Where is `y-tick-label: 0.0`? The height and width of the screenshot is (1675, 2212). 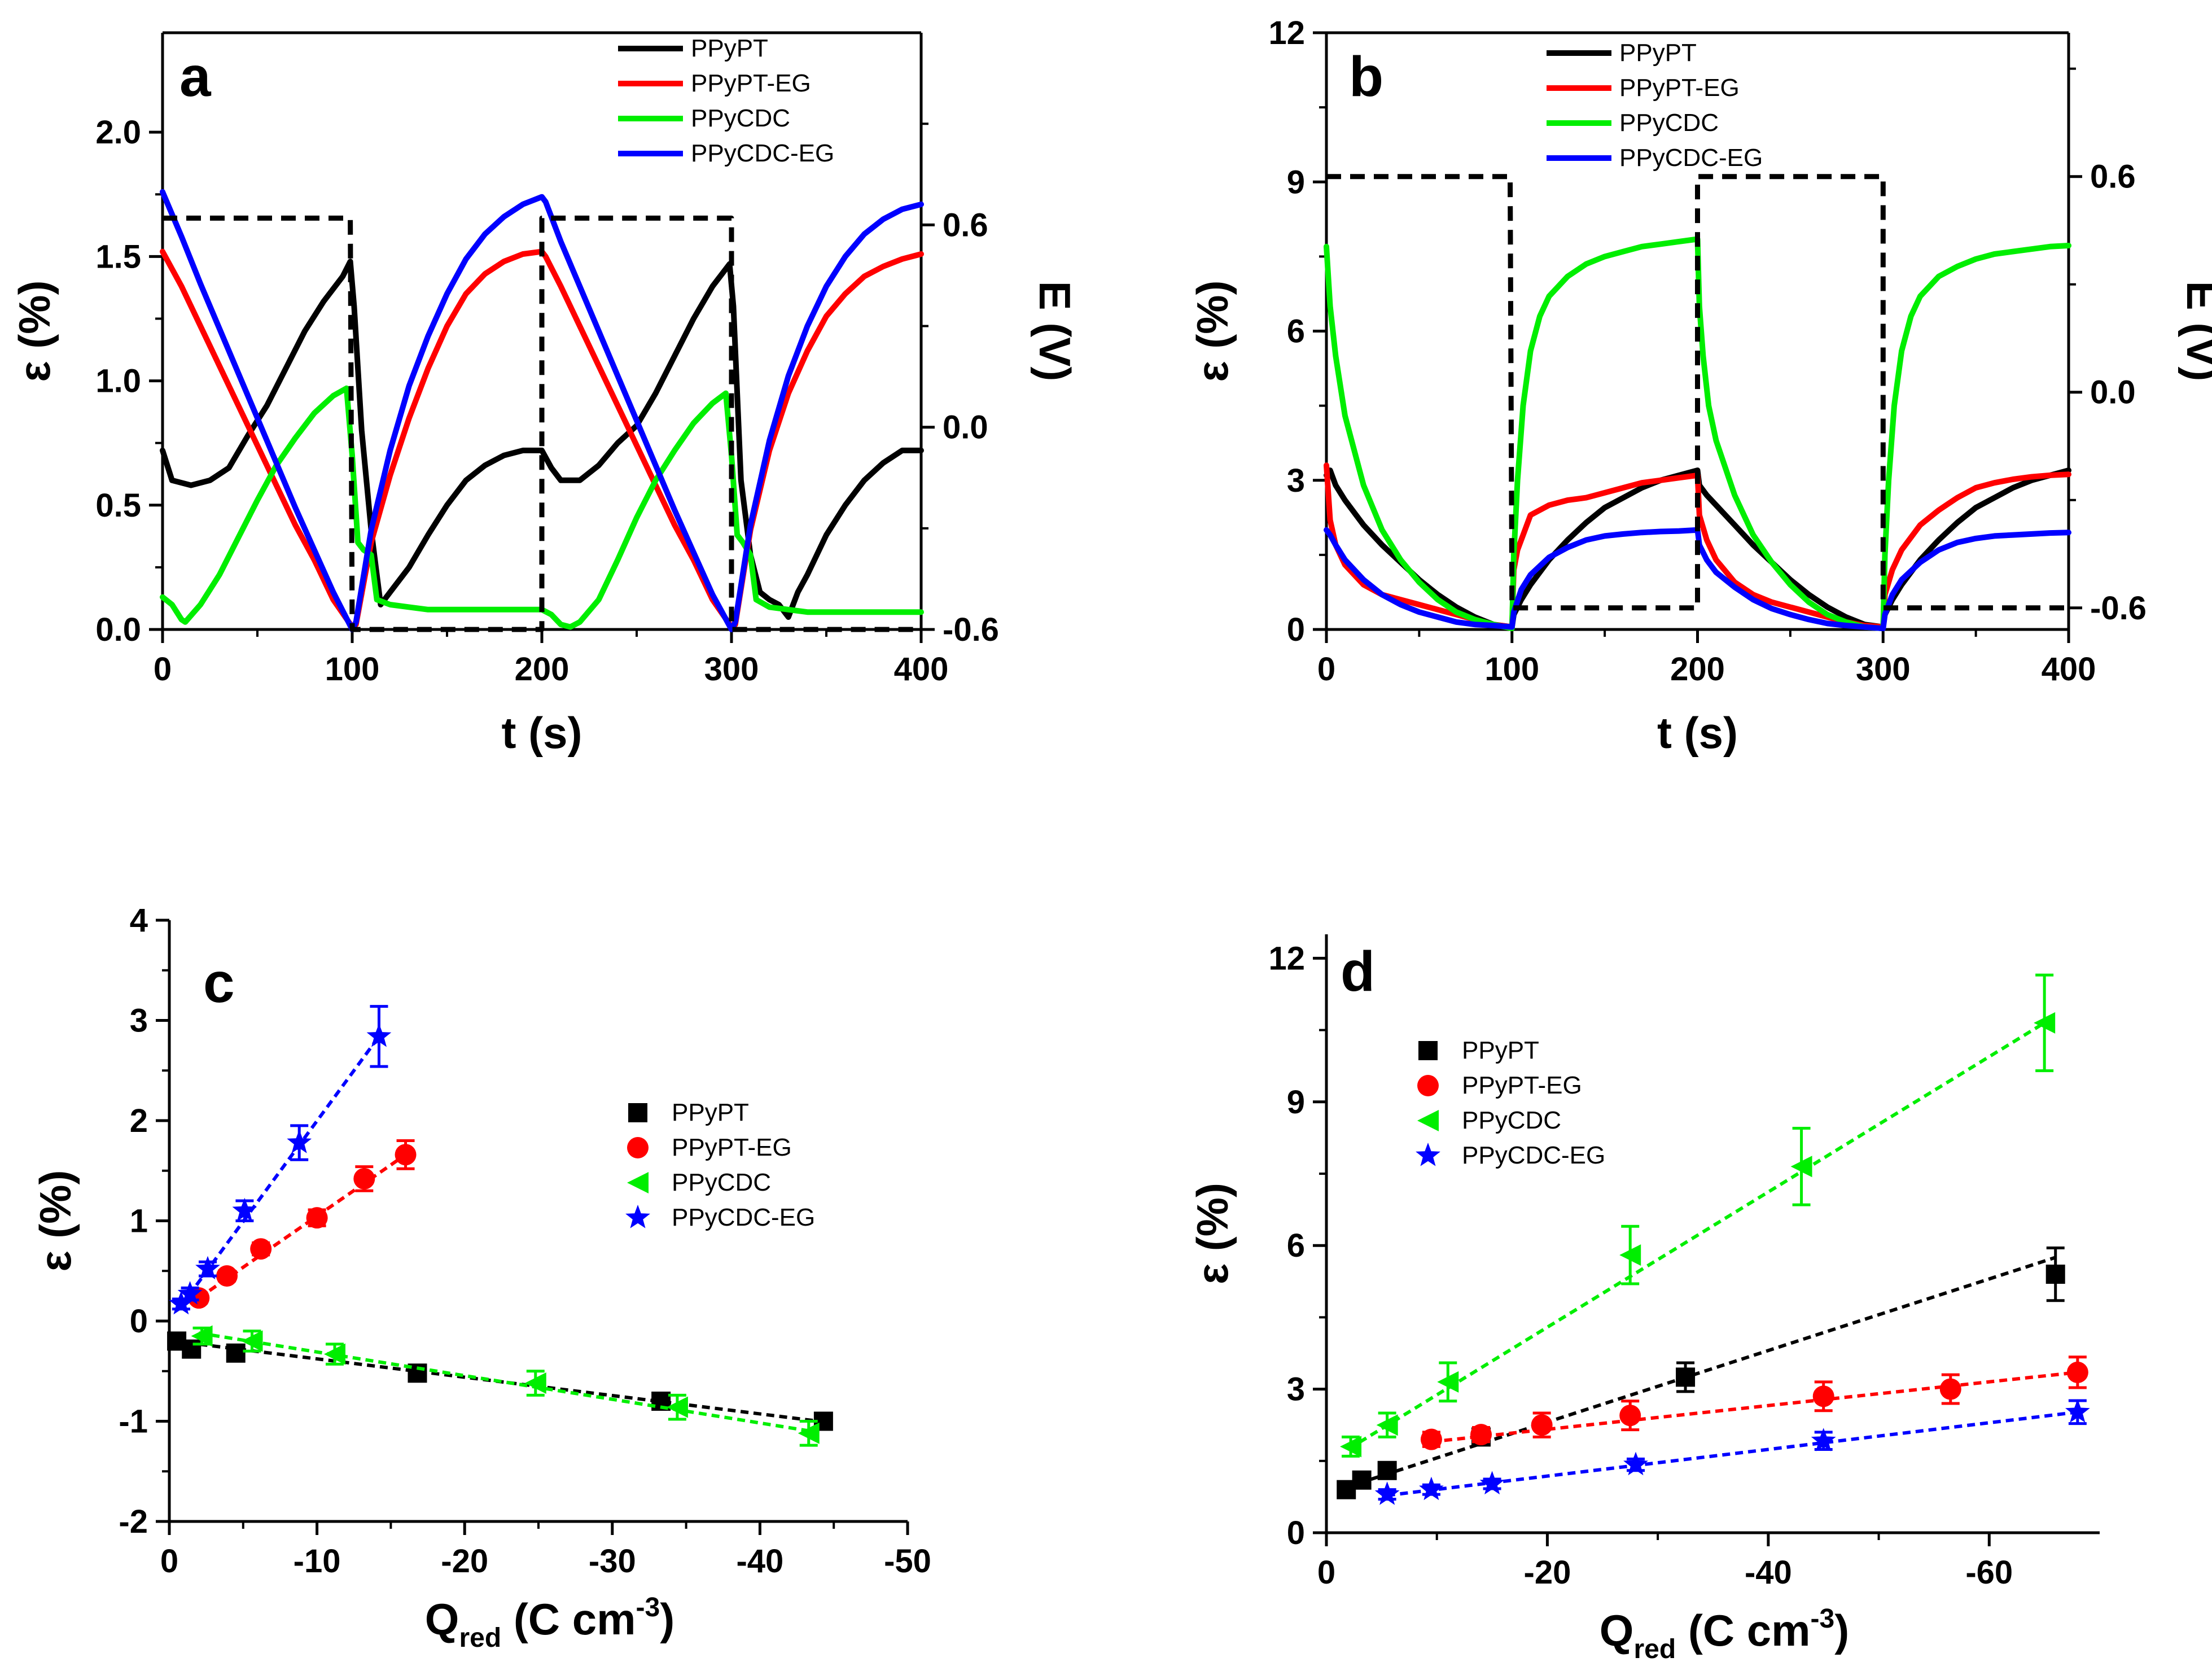
y-tick-label: 0.0 is located at coordinates (118, 629).